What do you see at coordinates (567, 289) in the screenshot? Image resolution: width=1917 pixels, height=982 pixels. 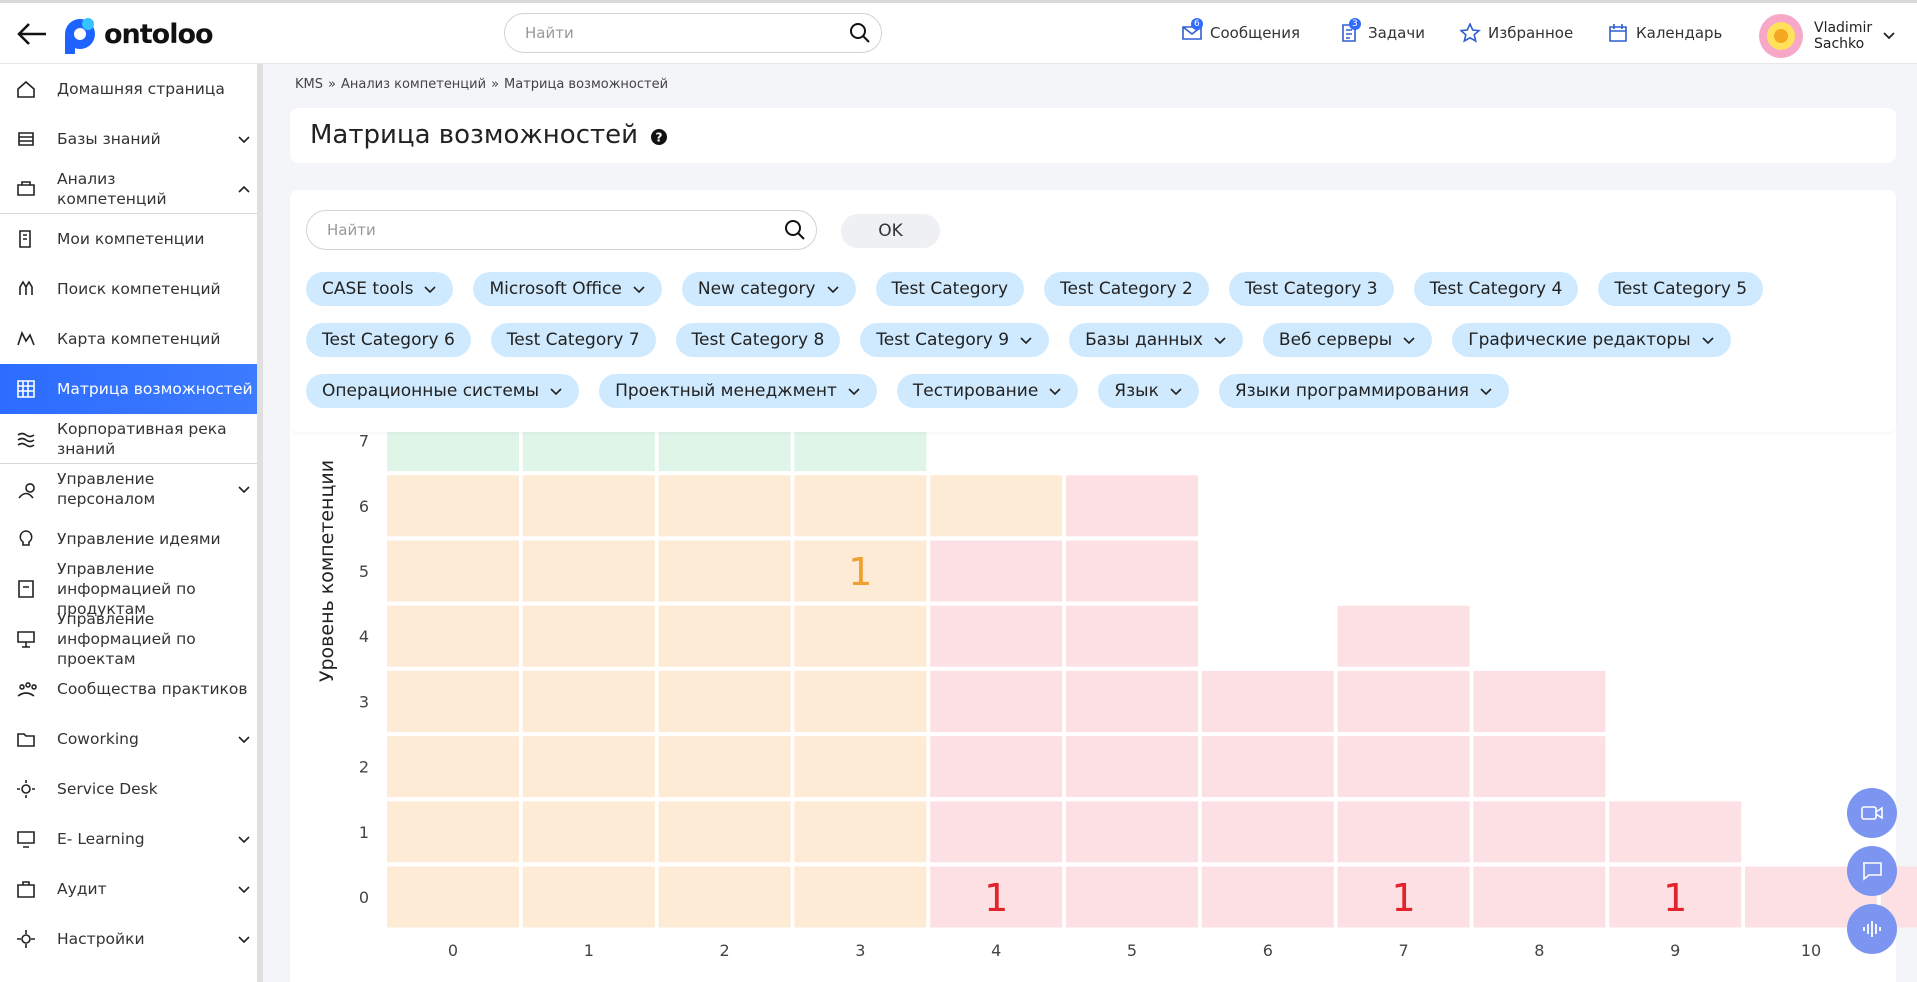 I see `filter-chip: Microsoft Office` at bounding box center [567, 289].